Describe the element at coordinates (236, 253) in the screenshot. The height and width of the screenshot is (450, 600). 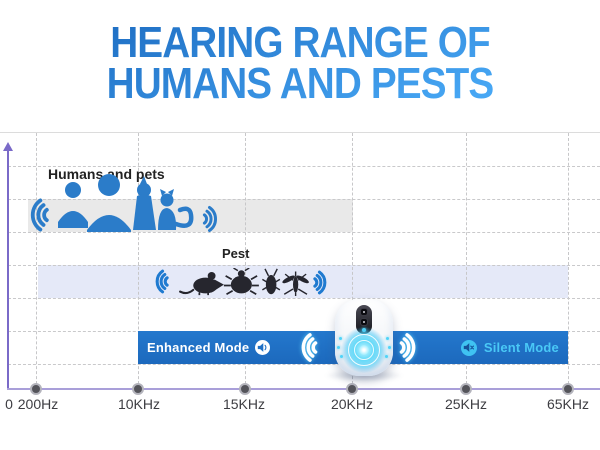
I see `pest-row-label: Pest` at that location.